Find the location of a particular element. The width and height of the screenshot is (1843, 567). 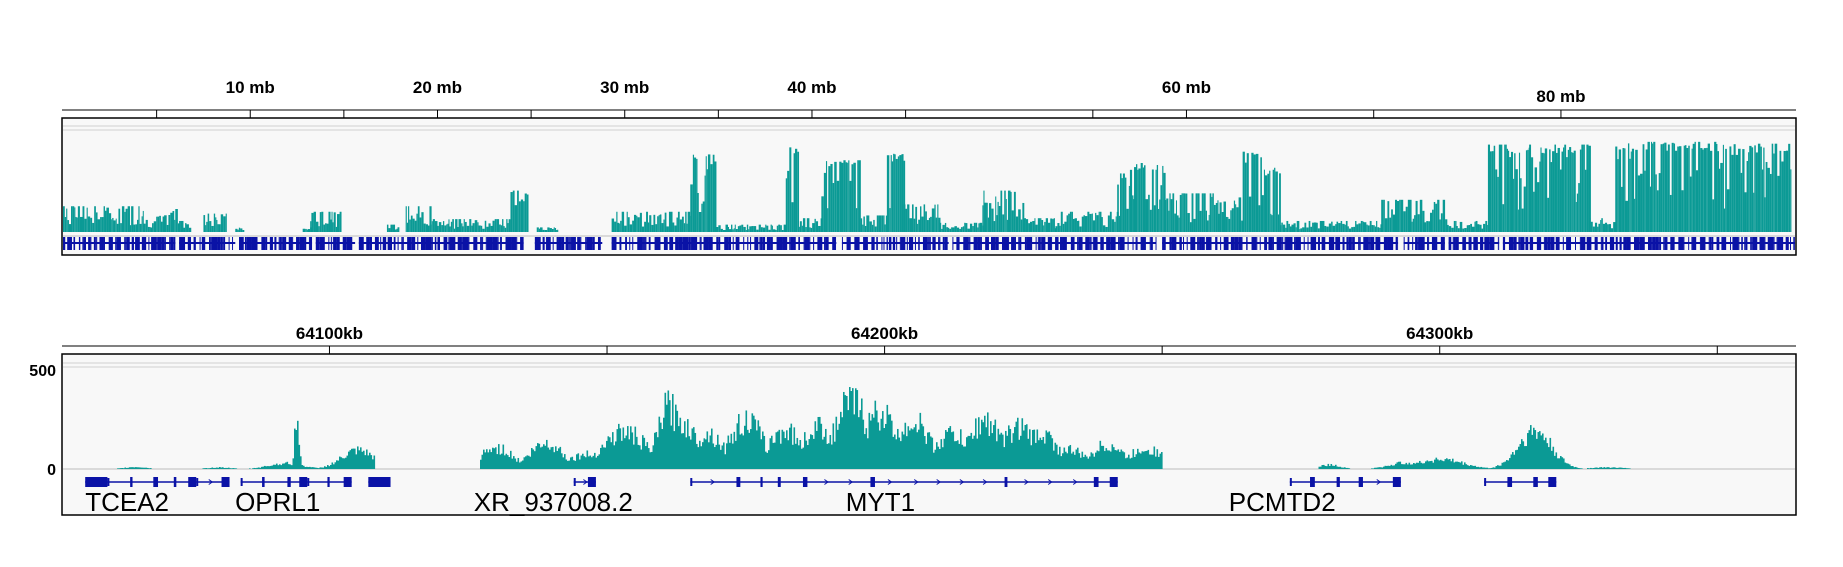

region-strand-arrow is located at coordinates (1379, 482).